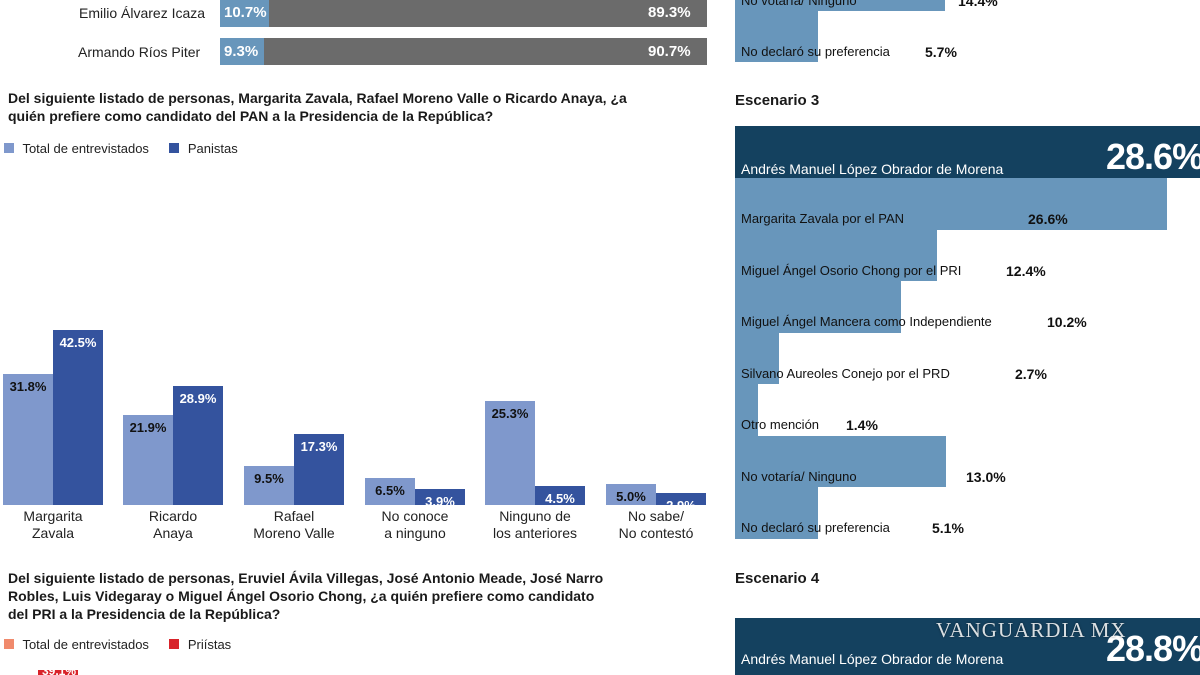 The width and height of the screenshot is (1200, 675). What do you see at coordinates (1026, 271) in the screenshot?
I see `scenario3-value-1: 12.4%` at bounding box center [1026, 271].